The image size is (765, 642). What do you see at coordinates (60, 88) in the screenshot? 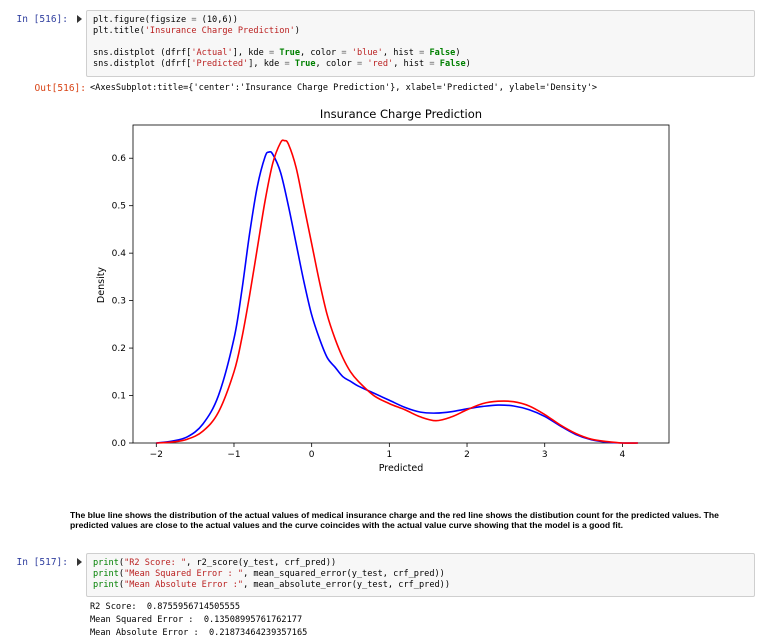
I see `output-prompt-516: Out[516]:` at bounding box center [60, 88].